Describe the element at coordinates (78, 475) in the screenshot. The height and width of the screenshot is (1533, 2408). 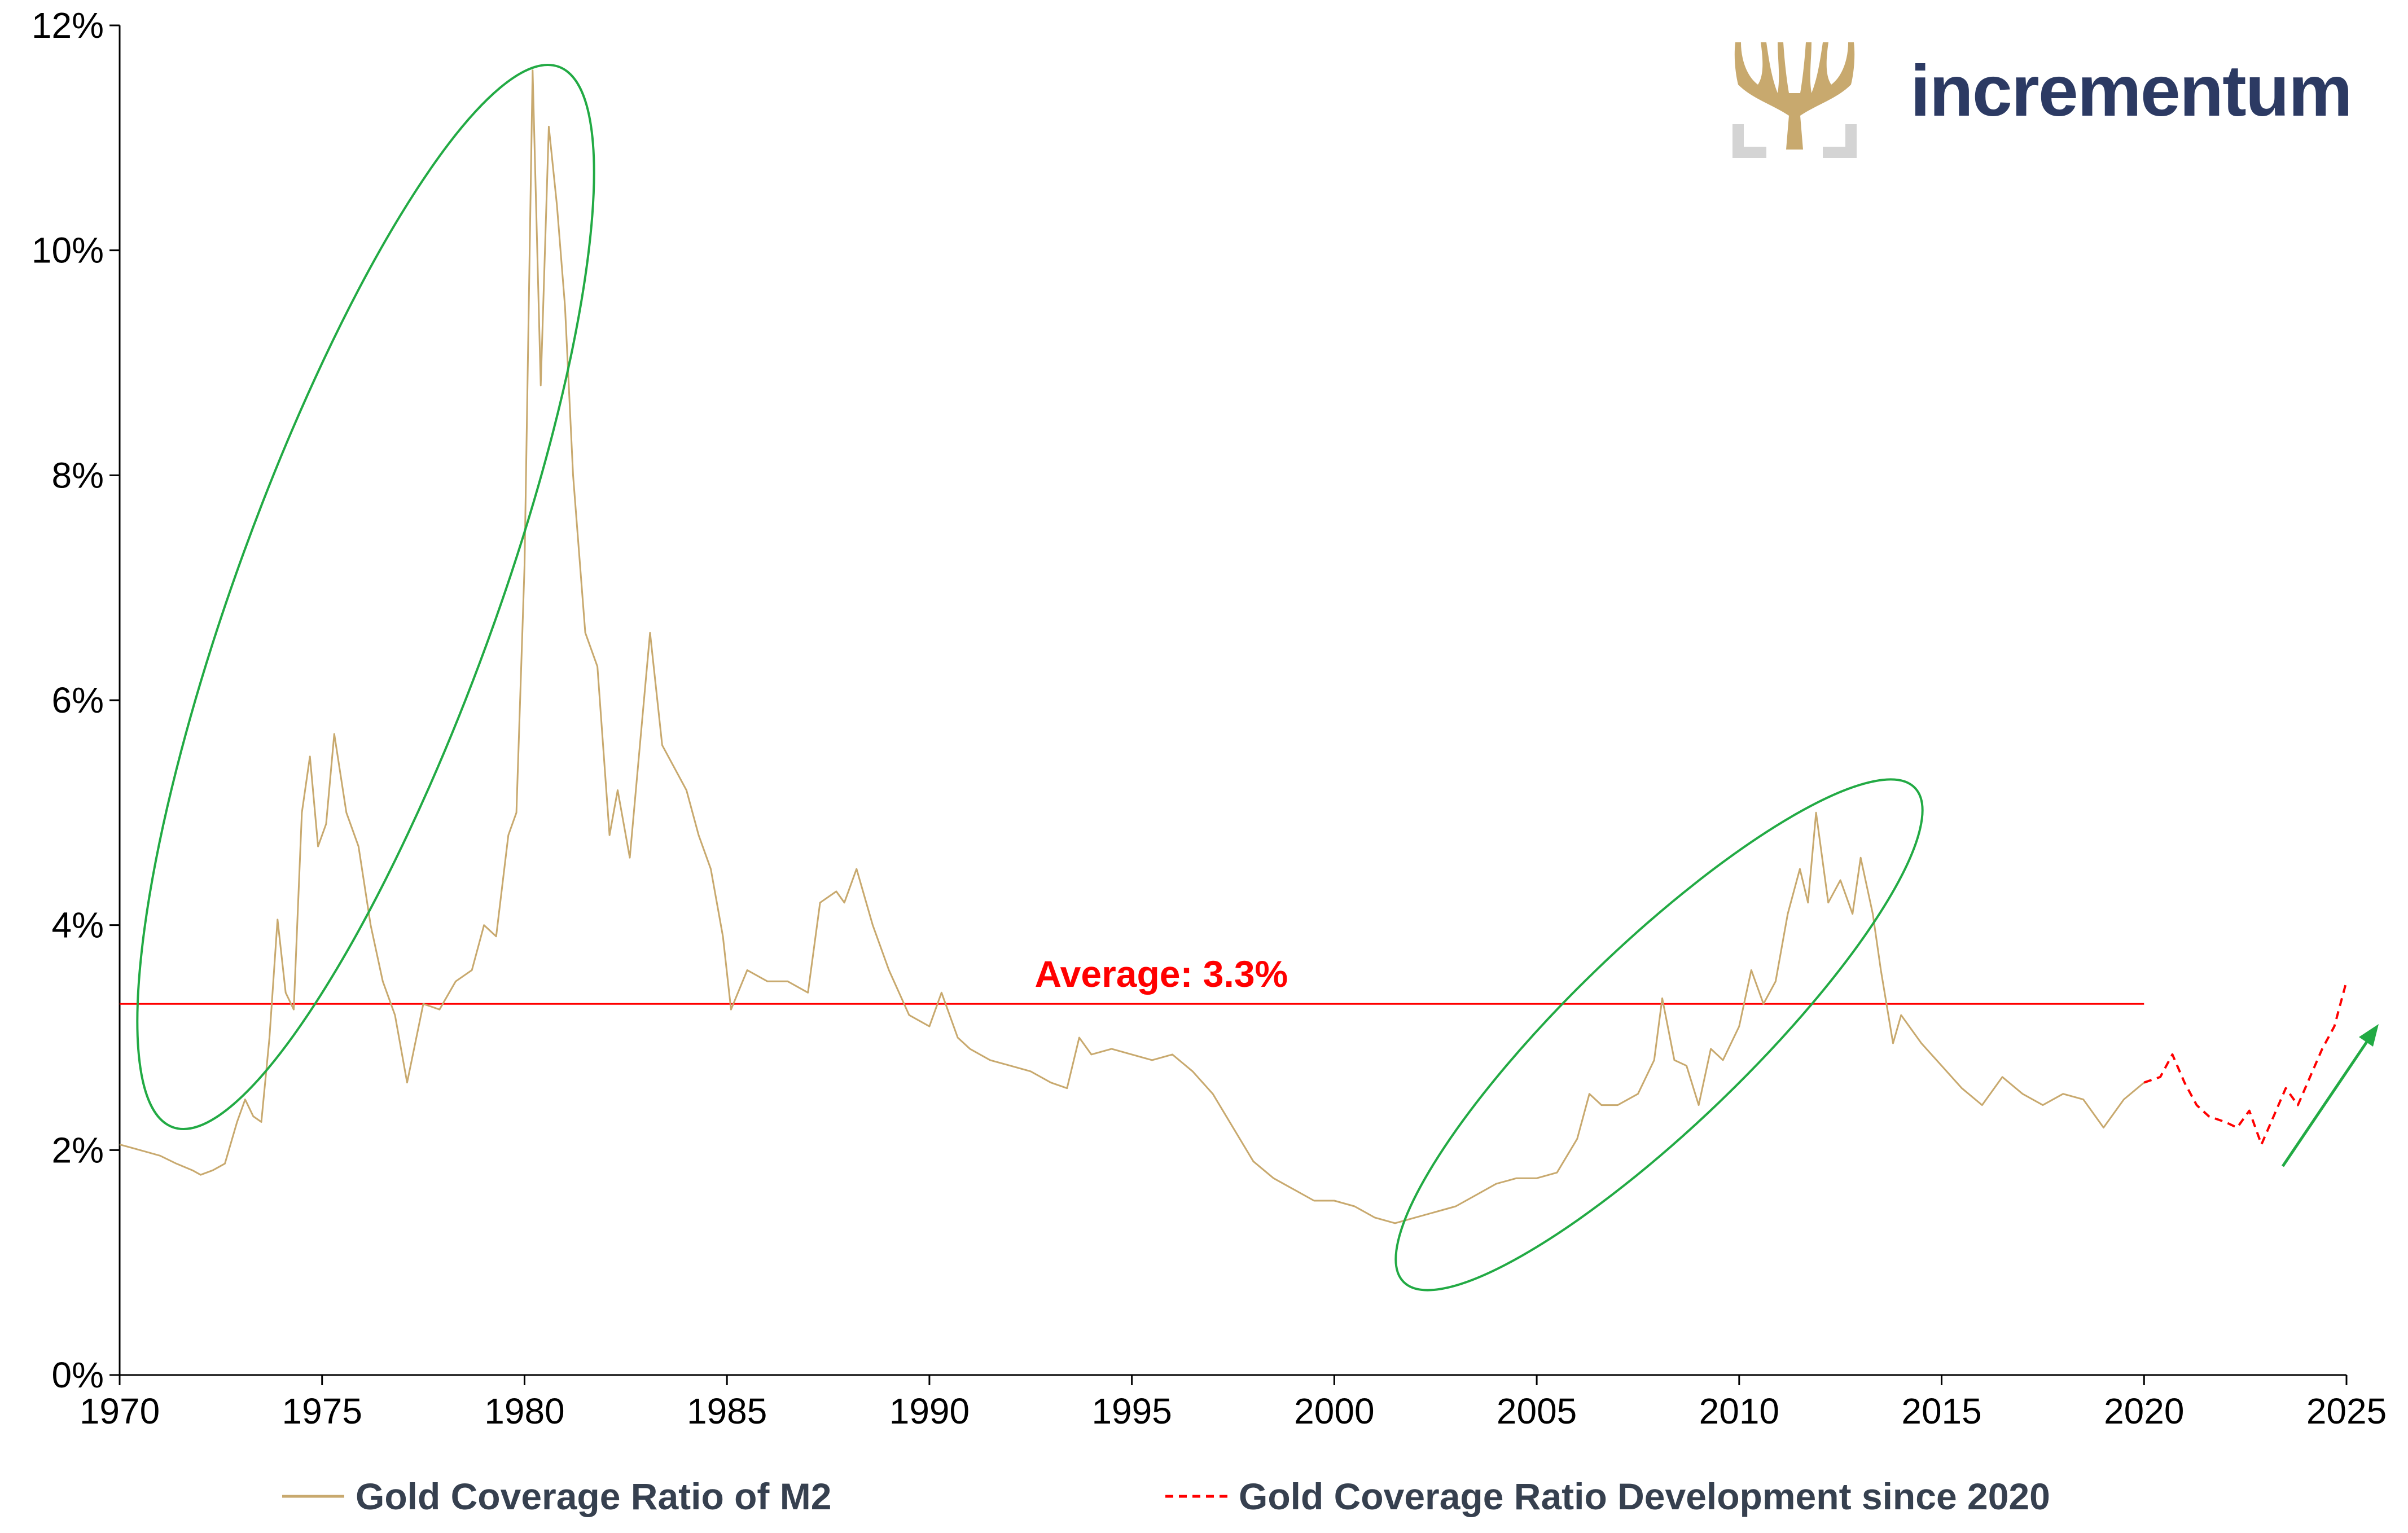
I see `y-tick-label: 8%` at that location.